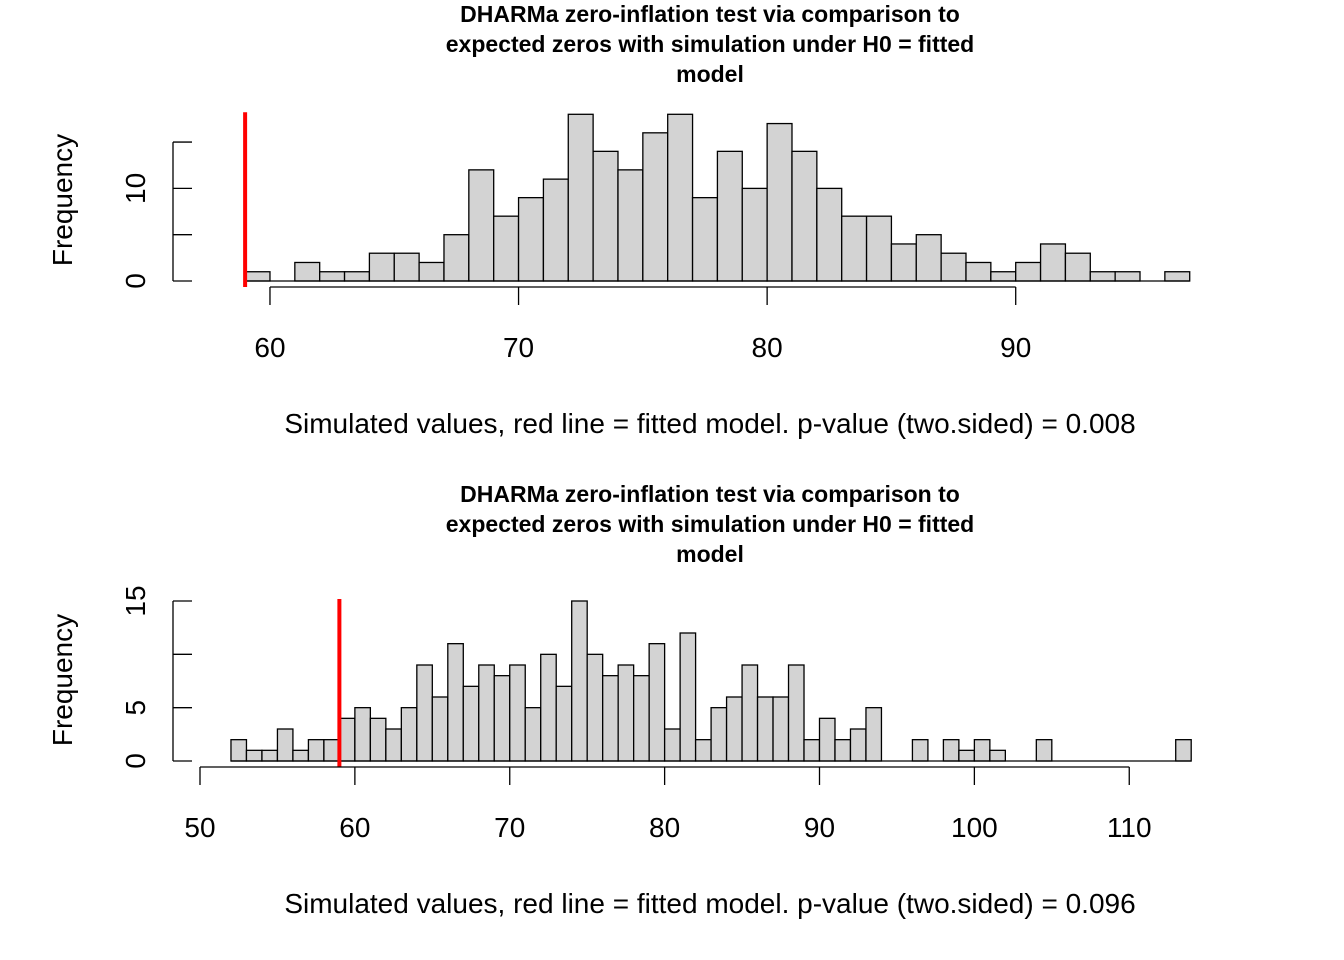  What do you see at coordinates (974, 827) in the screenshot?
I see `x-tick-label: 100` at bounding box center [974, 827].